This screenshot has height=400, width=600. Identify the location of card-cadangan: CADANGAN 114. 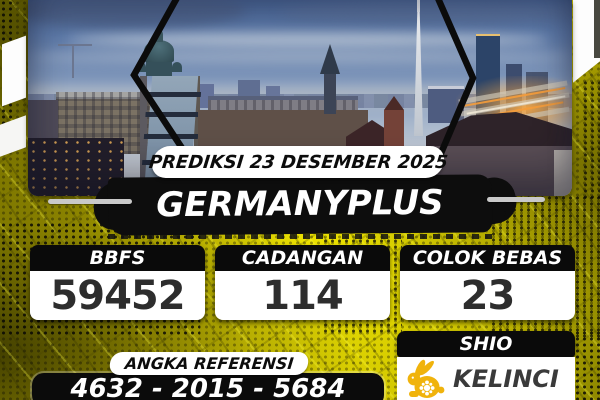
(302, 282).